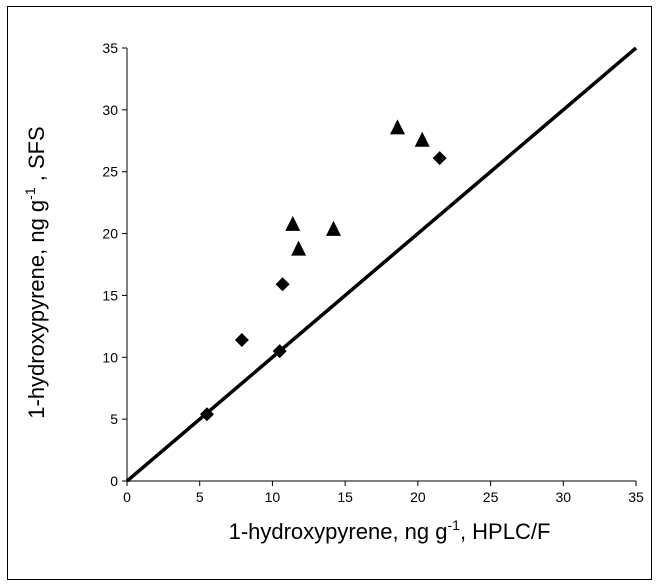  I want to click on y-axis-label-text: 1-hydroxypyrene, ng g, so click(36, 309).